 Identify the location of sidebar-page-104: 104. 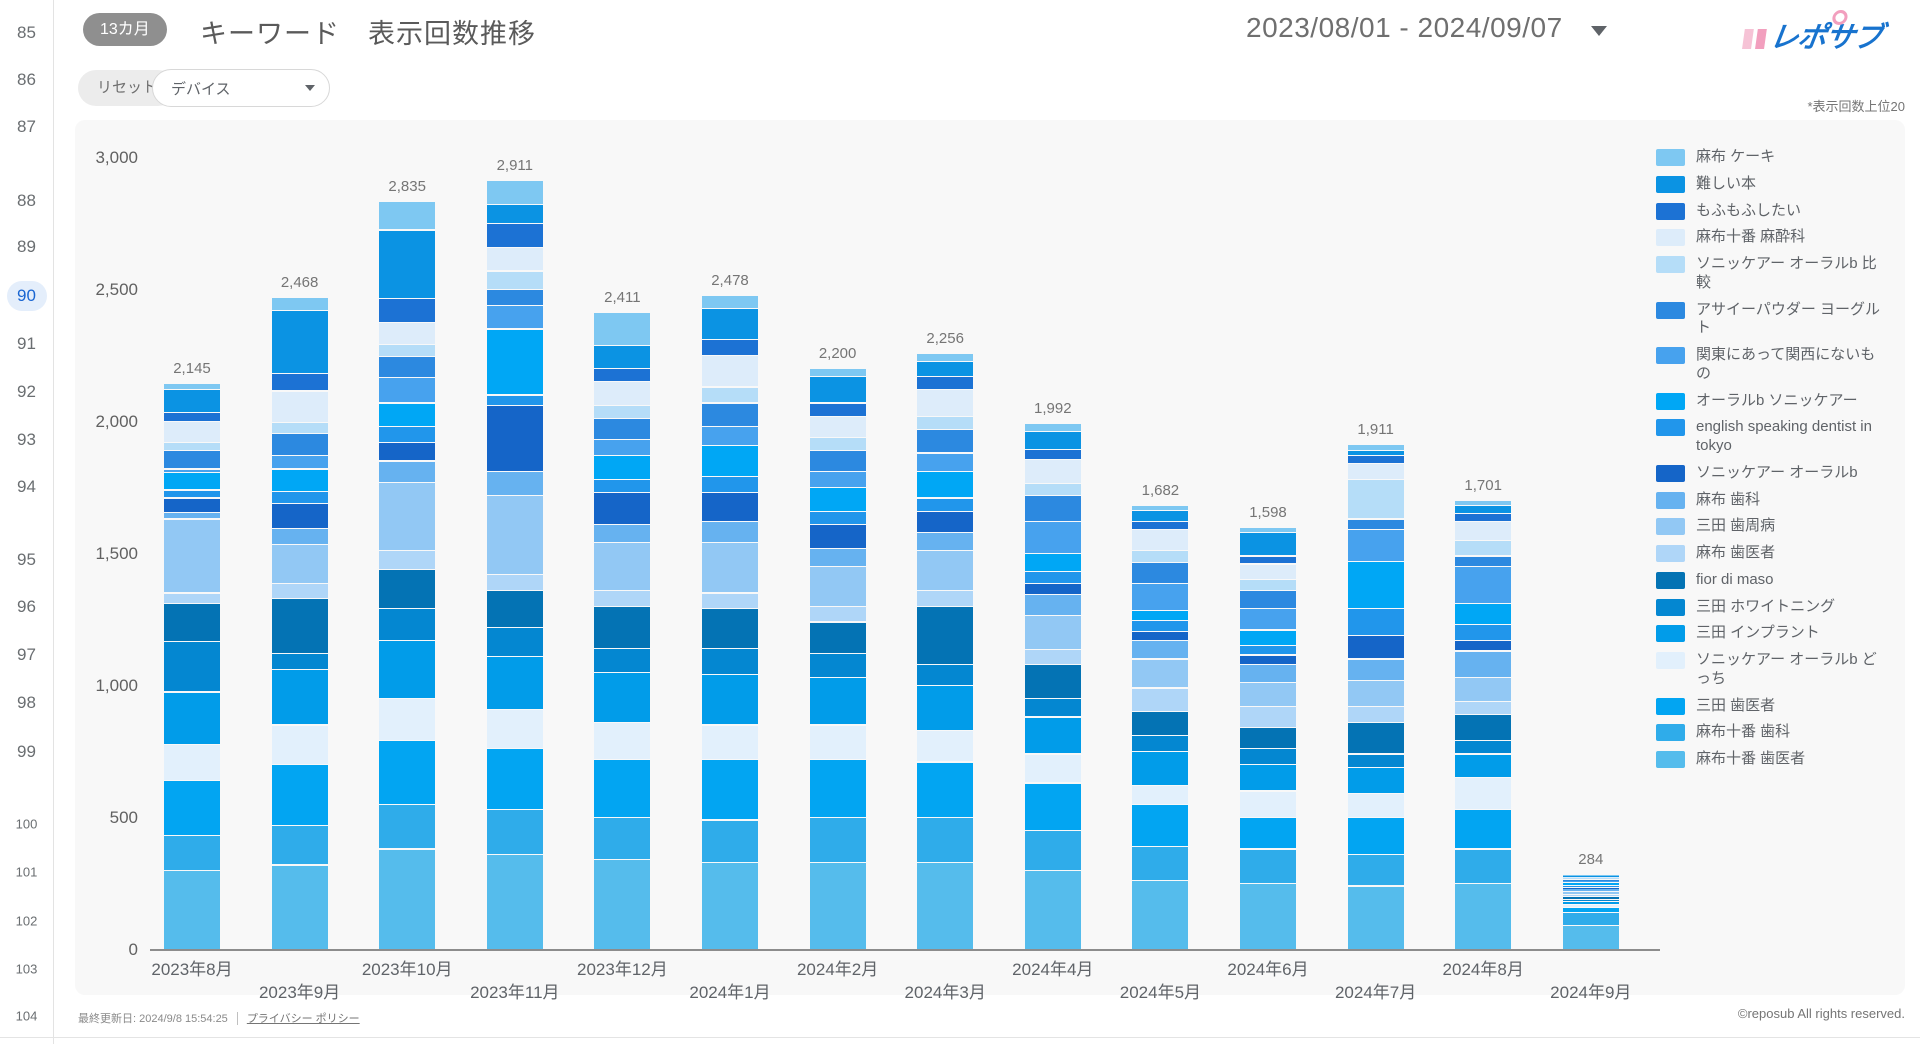
(26, 1016).